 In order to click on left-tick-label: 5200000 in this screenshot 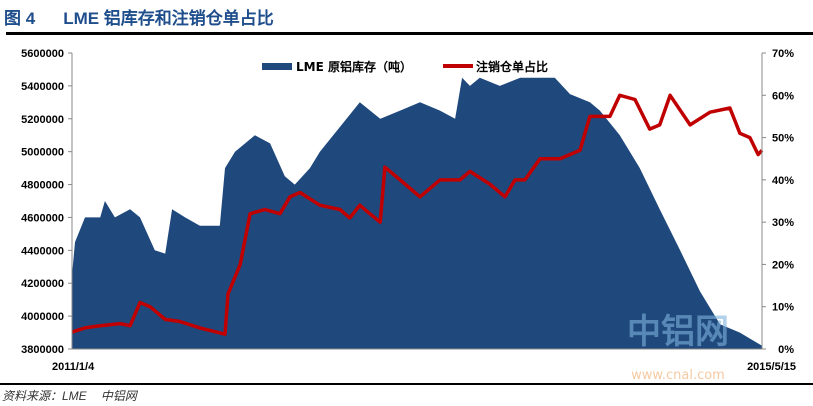, I will do `click(42, 120)`.